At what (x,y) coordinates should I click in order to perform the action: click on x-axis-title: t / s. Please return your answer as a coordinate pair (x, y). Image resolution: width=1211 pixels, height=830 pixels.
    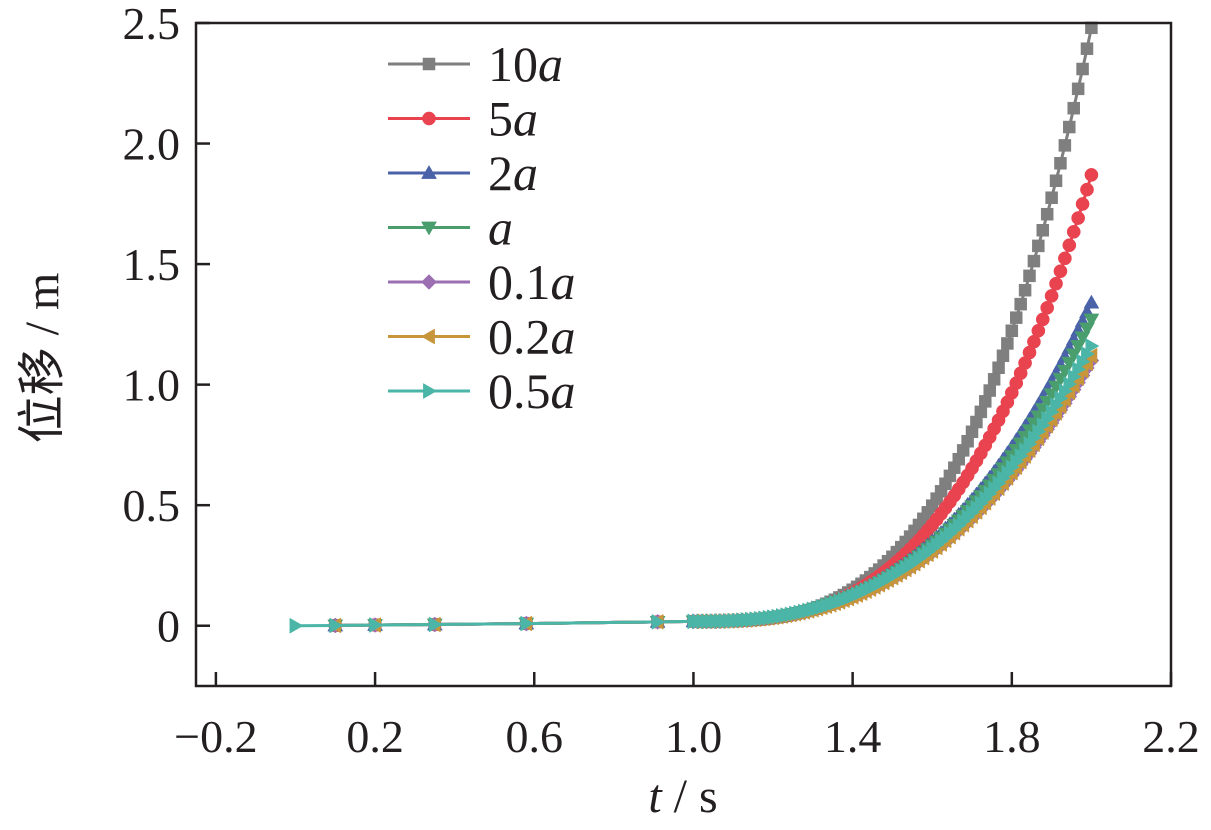
    Looking at the image, I should click on (682, 796).